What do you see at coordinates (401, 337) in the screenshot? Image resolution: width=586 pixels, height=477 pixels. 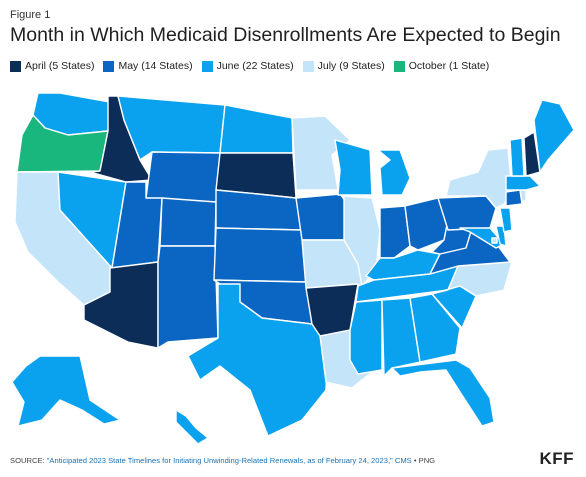 I see `state-AL` at bounding box center [401, 337].